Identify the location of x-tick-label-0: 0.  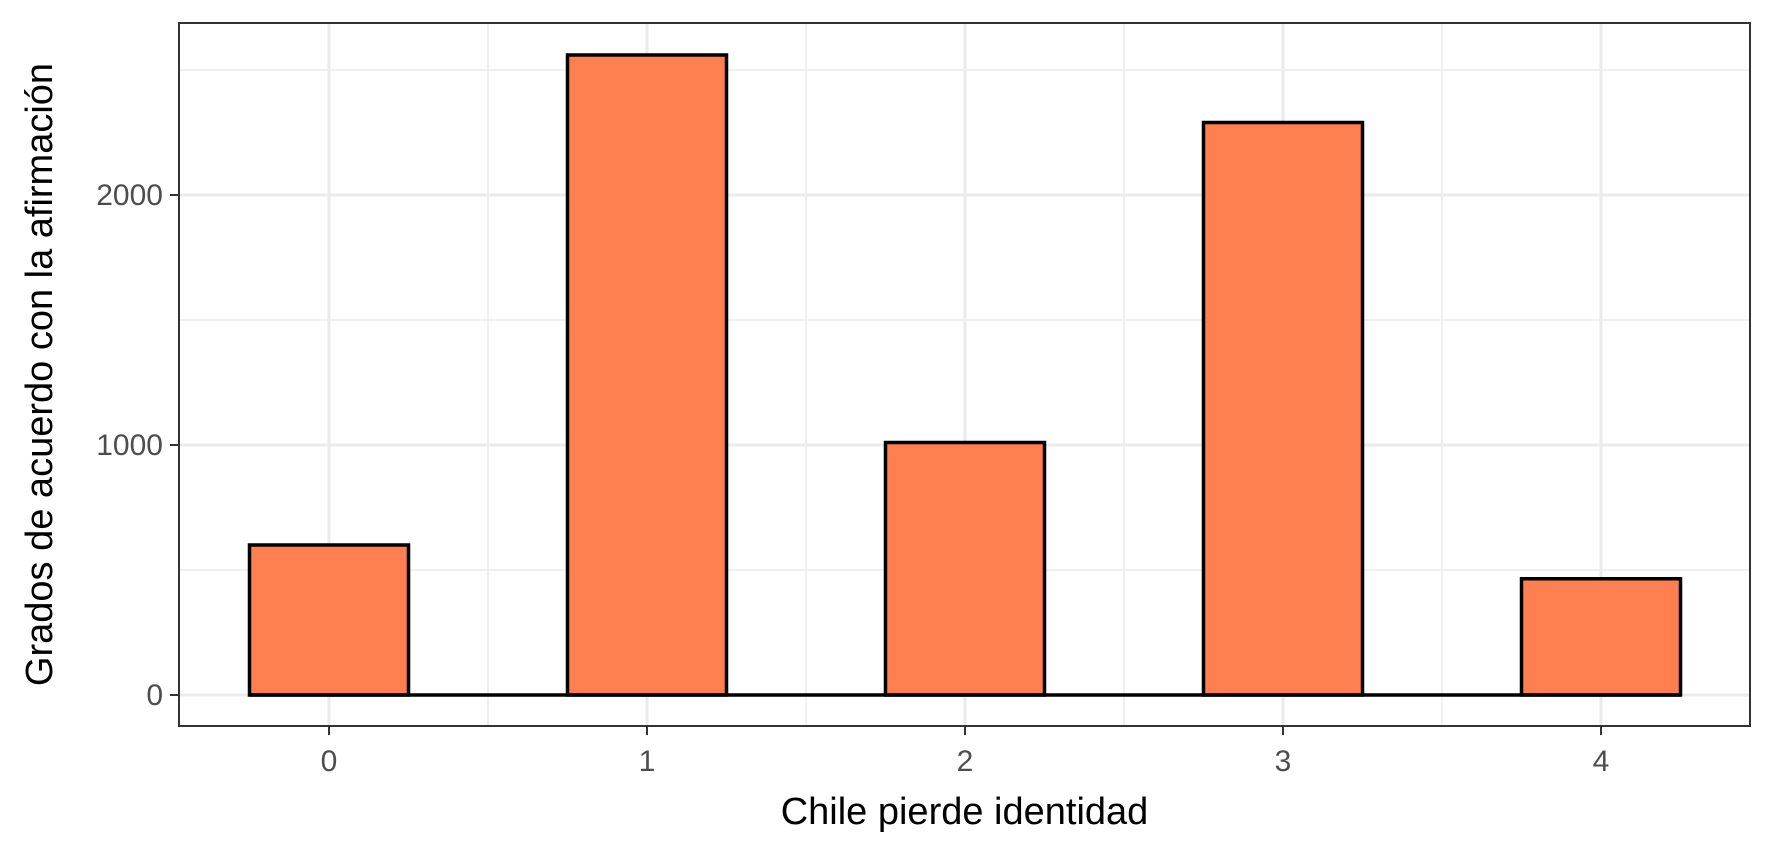
(329, 761).